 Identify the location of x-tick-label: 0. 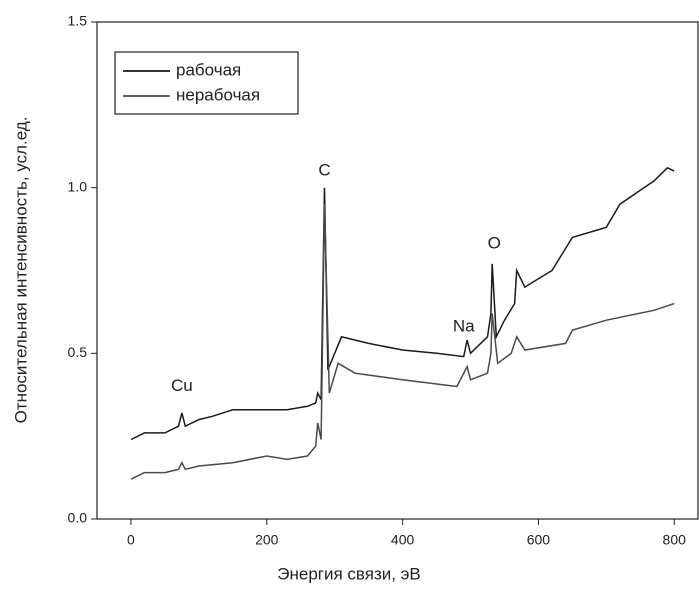
(131, 540).